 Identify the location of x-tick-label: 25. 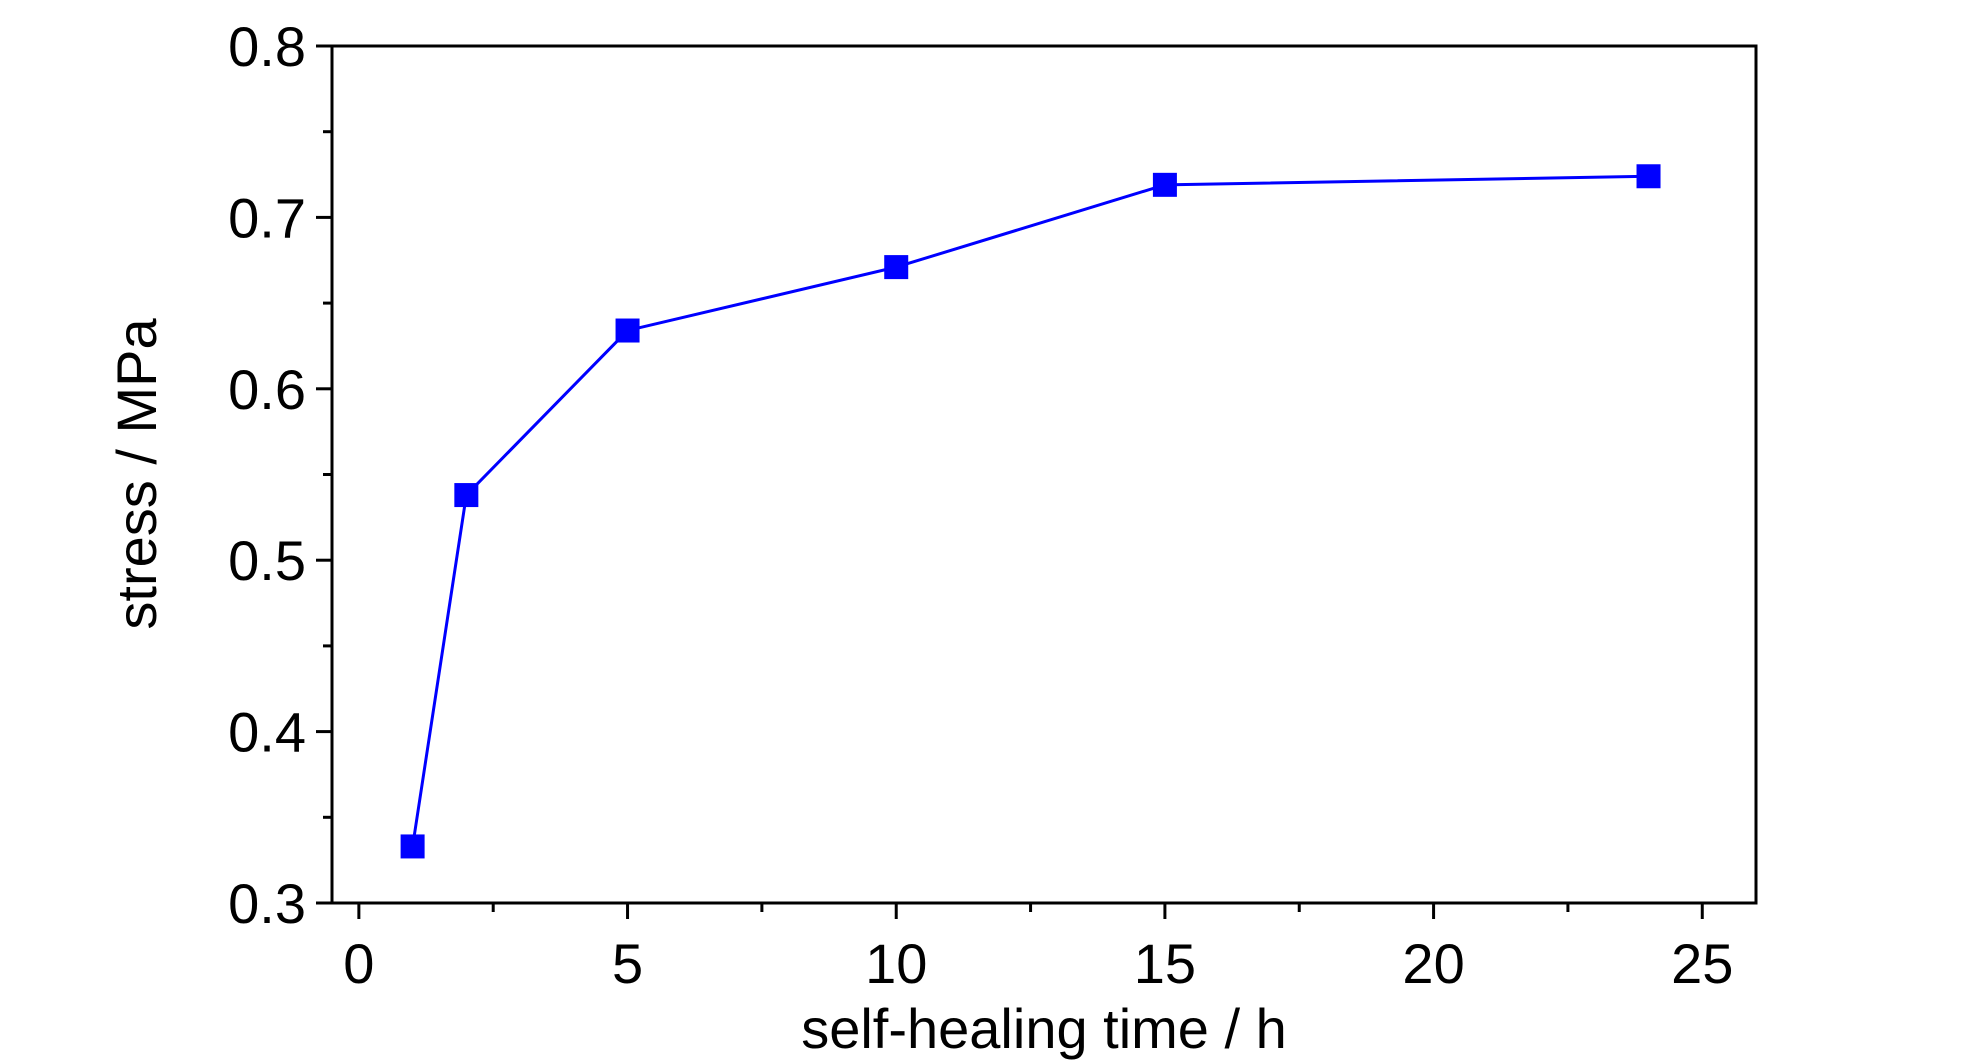
(1702, 963).